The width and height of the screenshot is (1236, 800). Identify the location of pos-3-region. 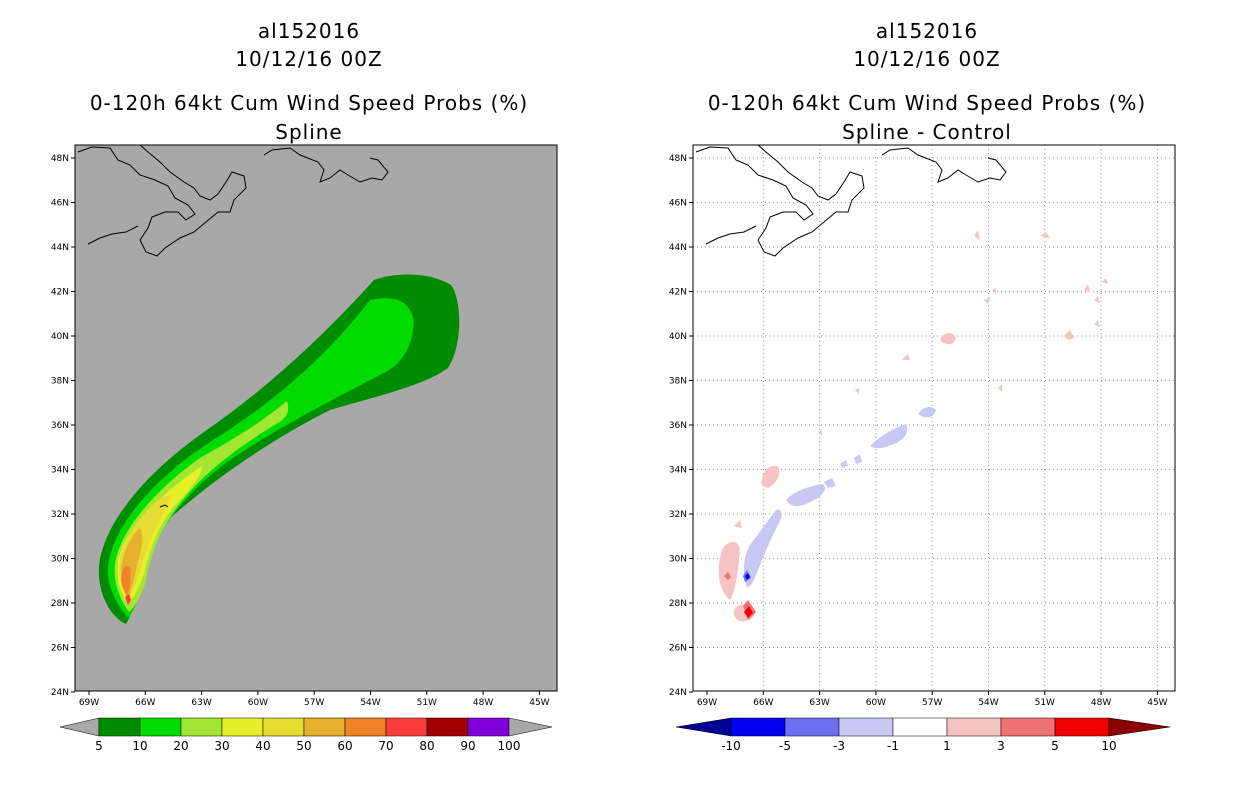
(727, 576).